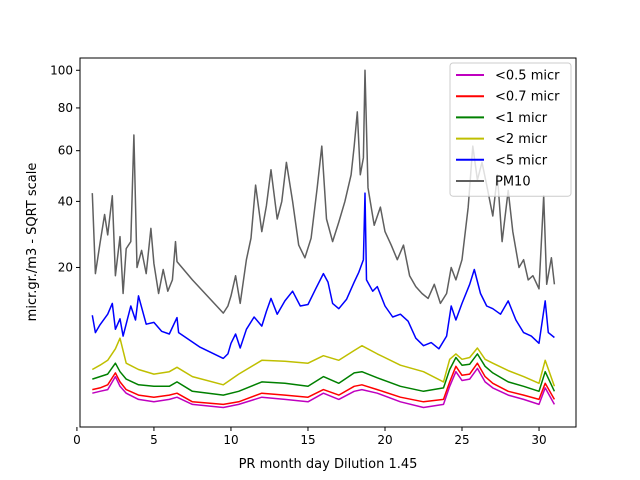 This screenshot has width=640, height=480. What do you see at coordinates (527, 97) in the screenshot?
I see `legend-label-1: <0.7 micr` at bounding box center [527, 97].